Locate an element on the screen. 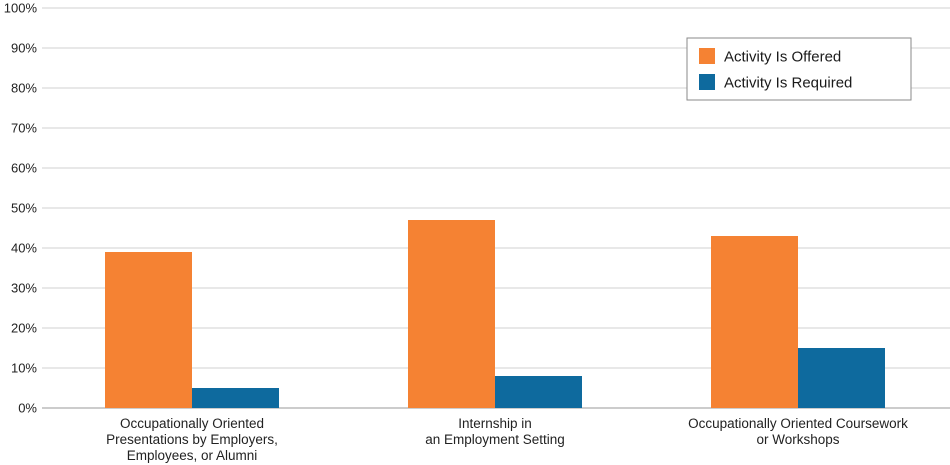 This screenshot has width=950, height=465. legend-label-required: Activity Is Required is located at coordinates (788, 83).